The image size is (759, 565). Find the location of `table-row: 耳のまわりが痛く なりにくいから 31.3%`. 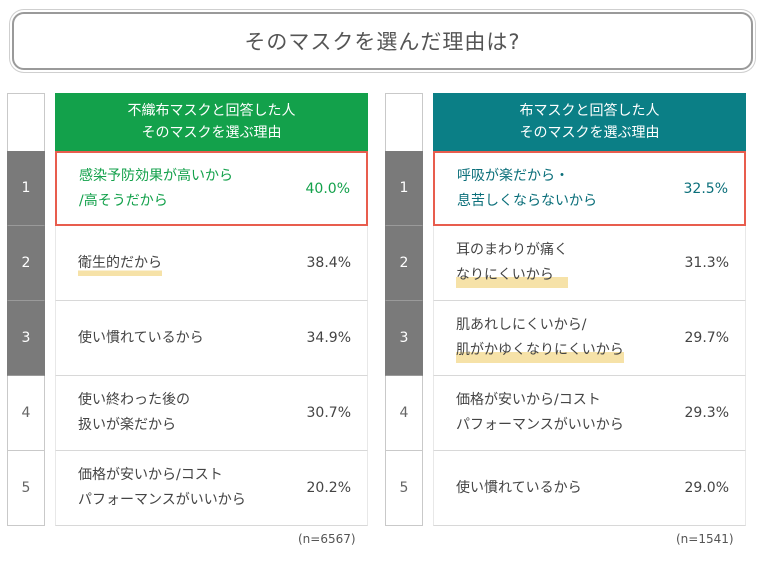

table-row: 耳のまわりが痛く なりにくいから 31.3% is located at coordinates (589, 263).